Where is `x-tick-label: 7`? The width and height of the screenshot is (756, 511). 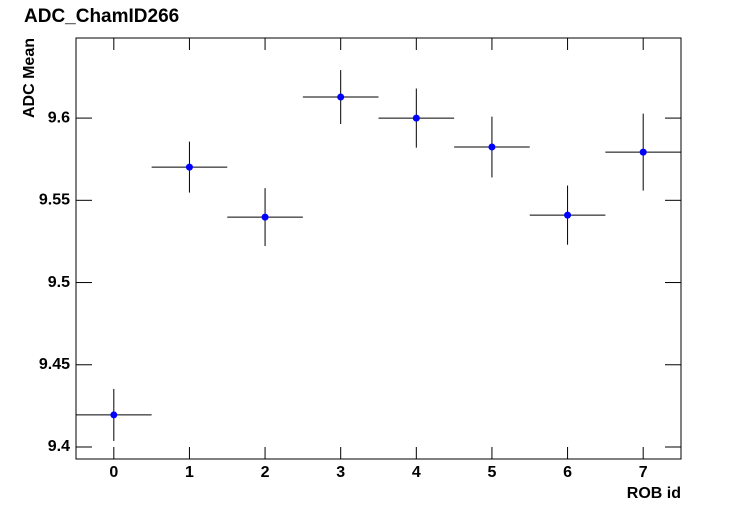
x-tick-label: 7 is located at coordinates (643, 472).